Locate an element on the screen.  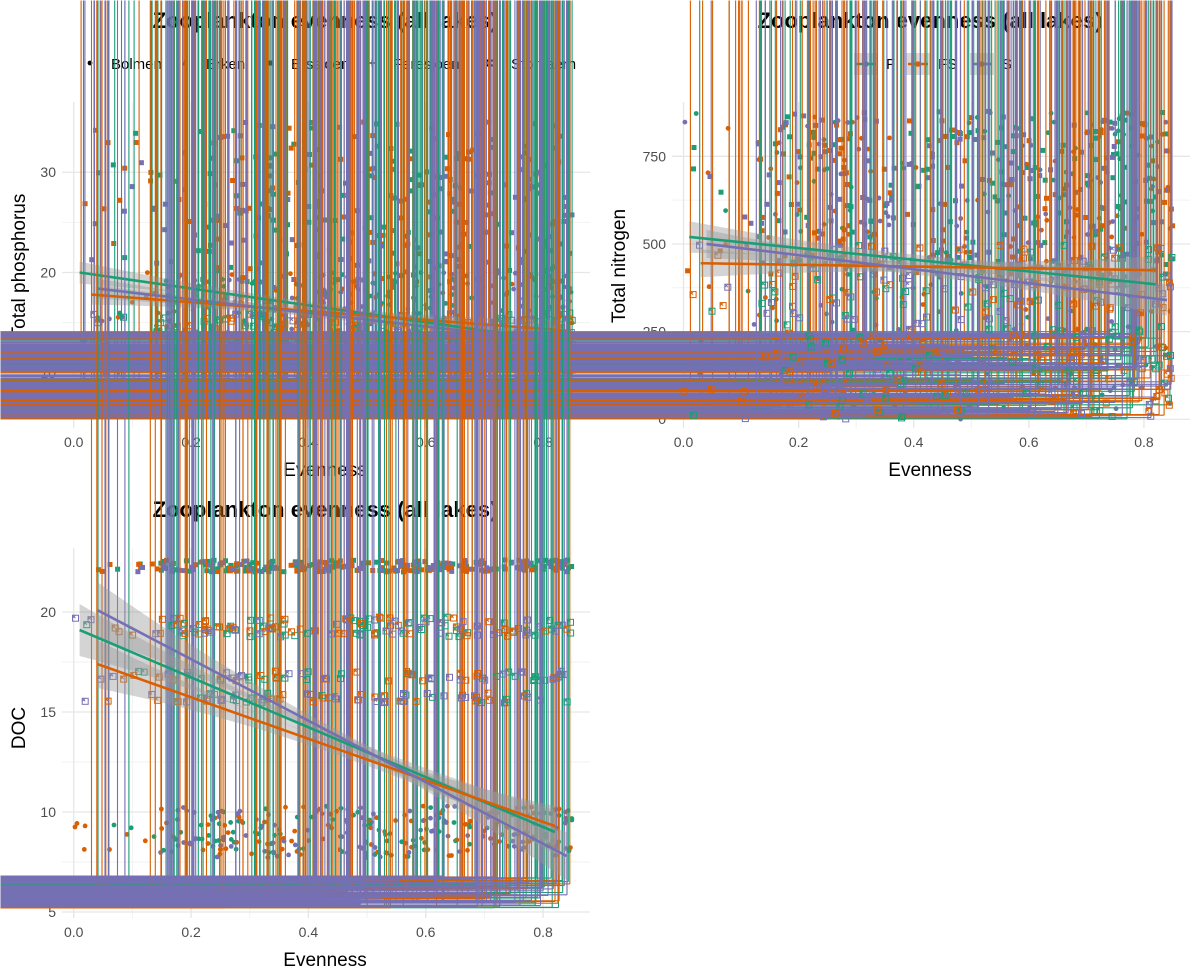
y-tick-label: 30 is located at coordinates (48, 172).